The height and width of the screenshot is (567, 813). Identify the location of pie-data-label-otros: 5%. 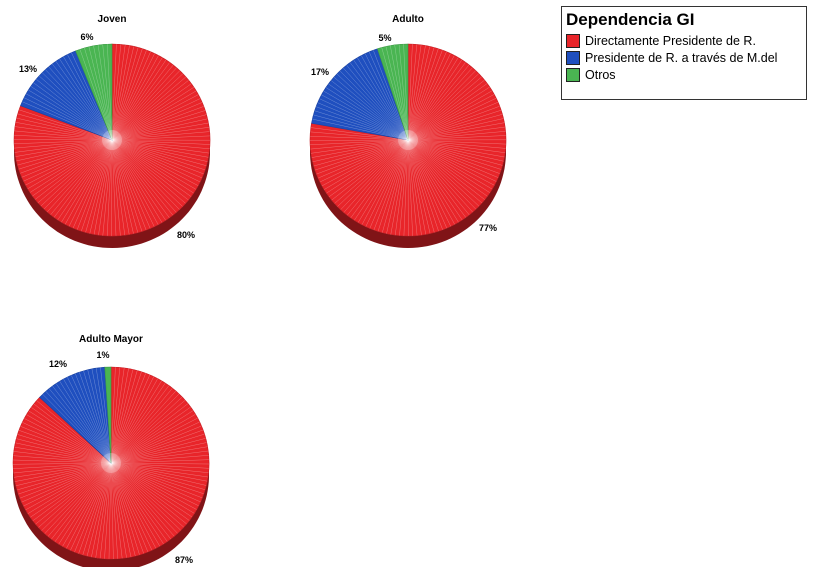
(384, 38).